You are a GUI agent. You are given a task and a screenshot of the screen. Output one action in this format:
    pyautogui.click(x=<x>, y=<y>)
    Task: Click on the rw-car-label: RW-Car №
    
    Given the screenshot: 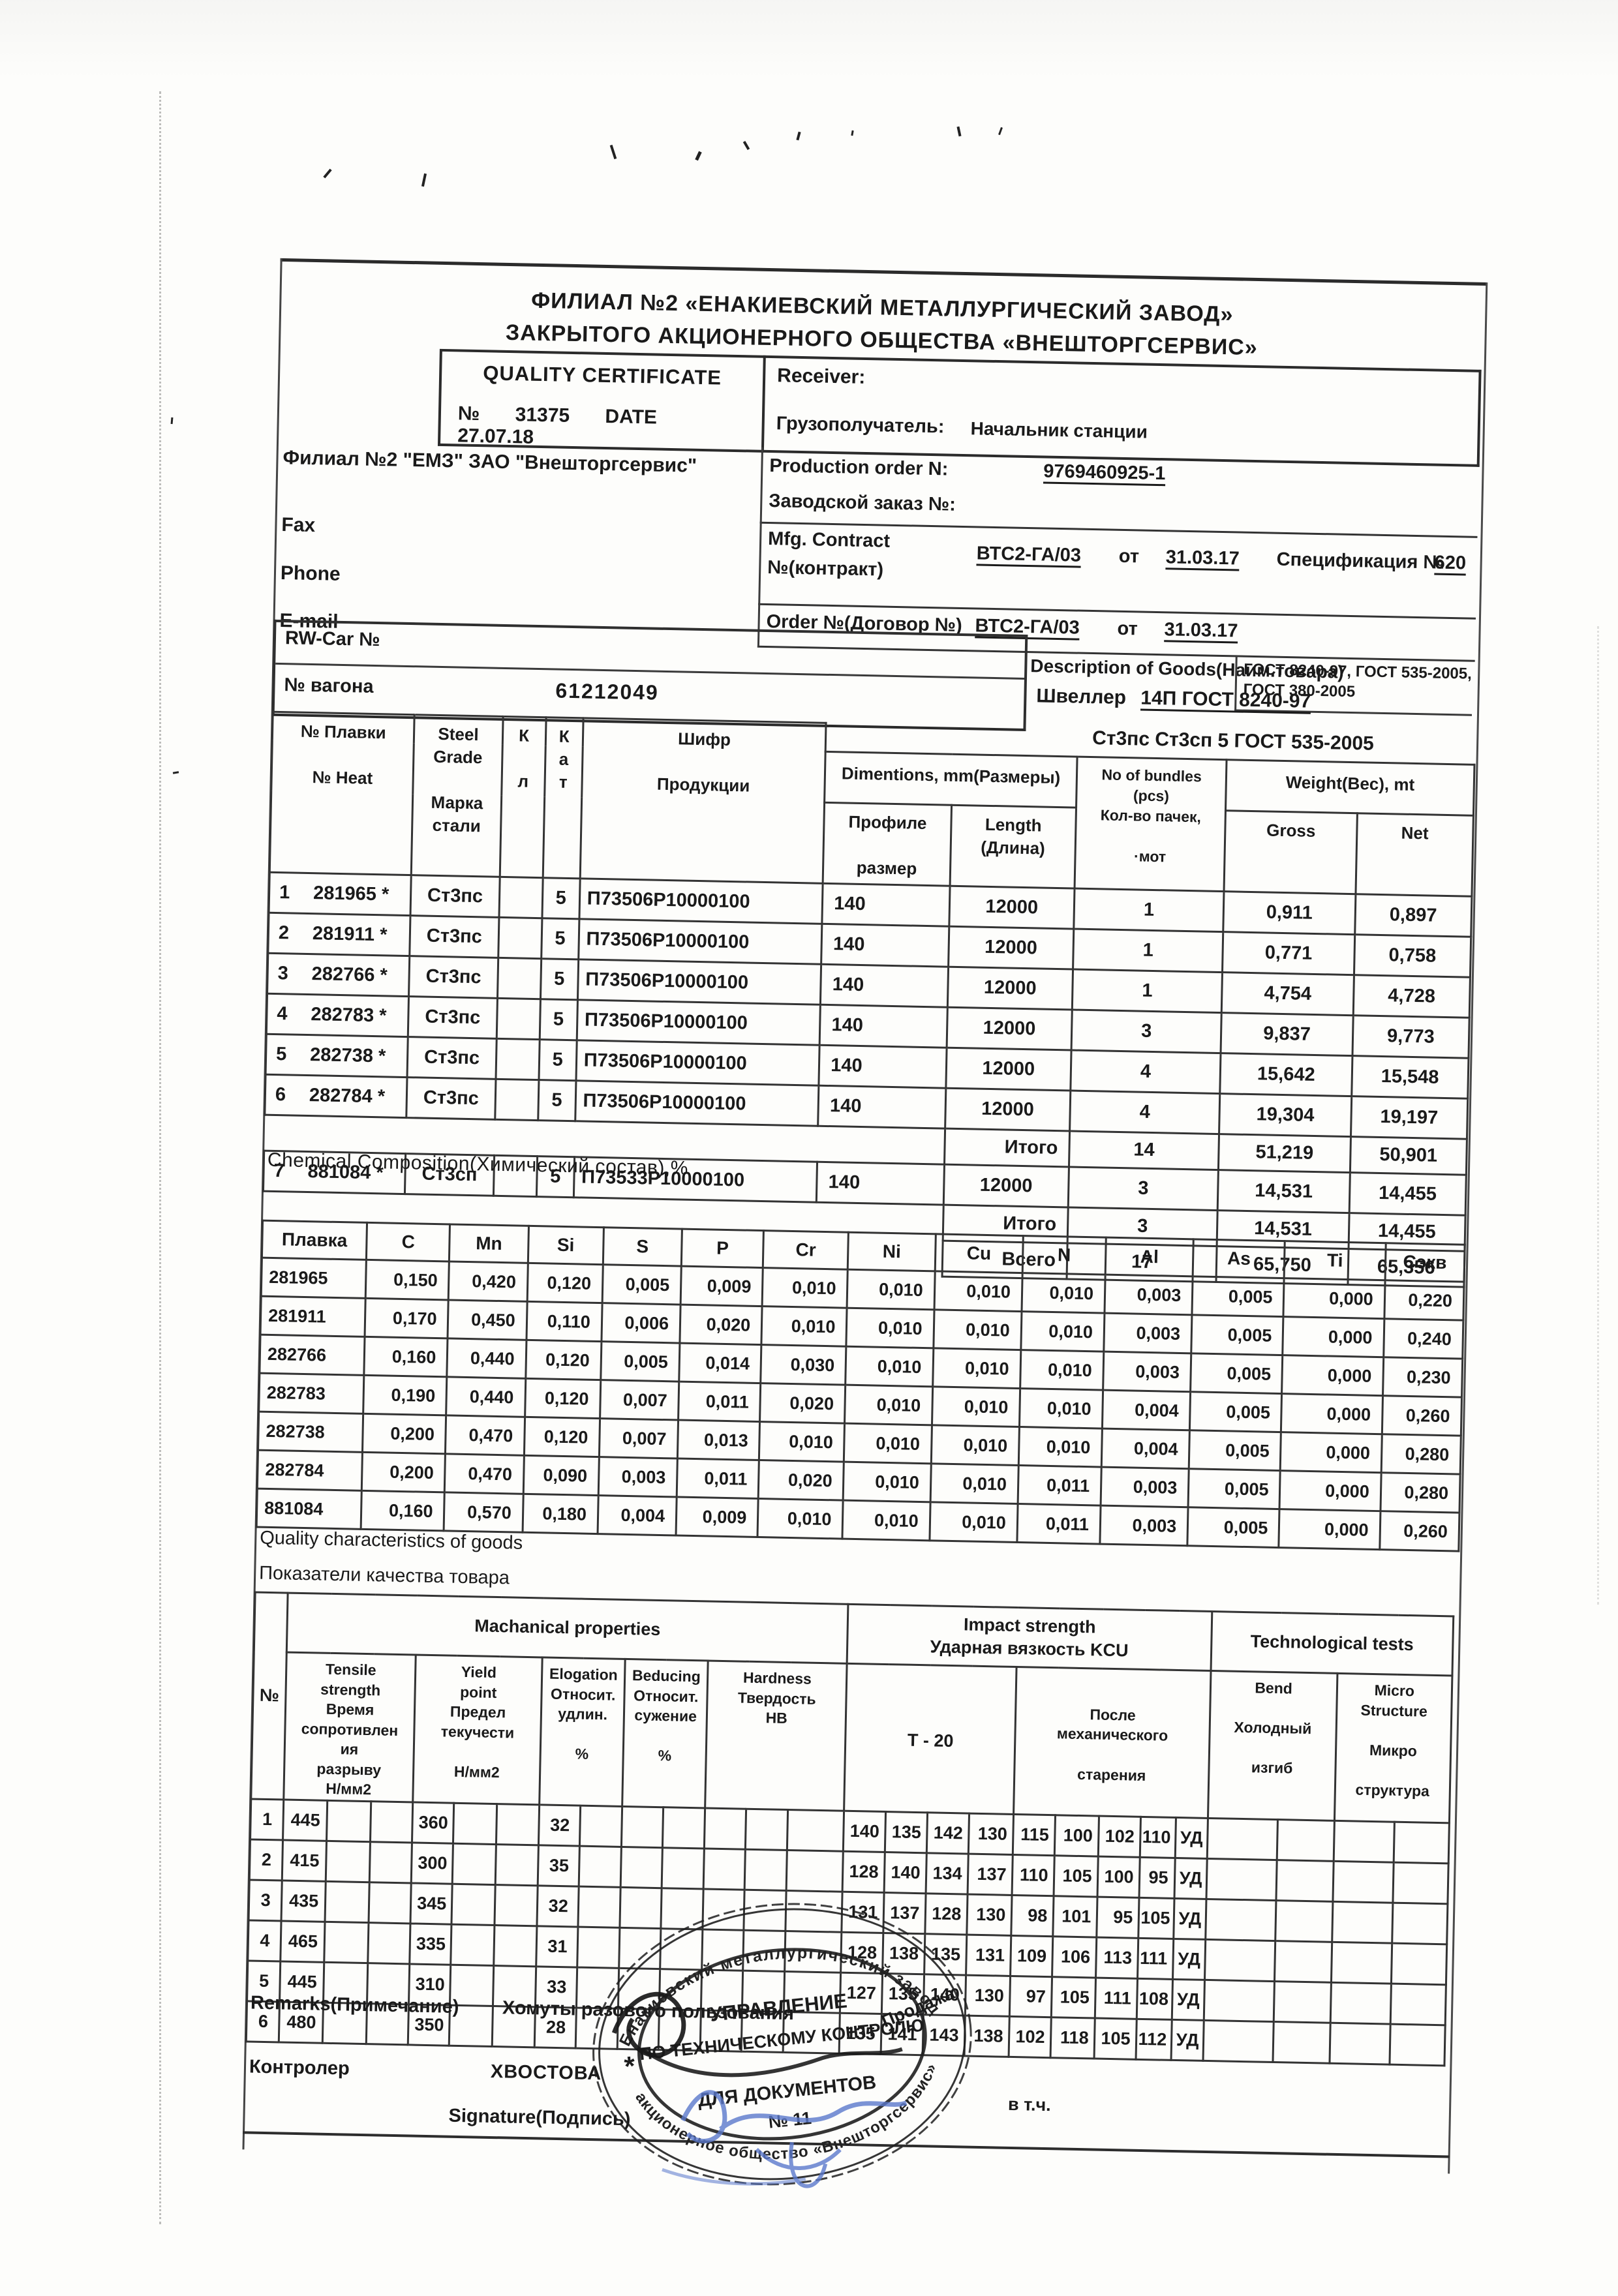 What is the action you would take?
    pyautogui.click(x=332, y=639)
    